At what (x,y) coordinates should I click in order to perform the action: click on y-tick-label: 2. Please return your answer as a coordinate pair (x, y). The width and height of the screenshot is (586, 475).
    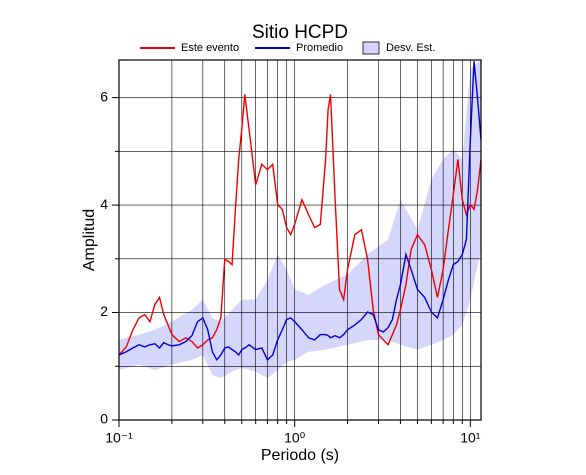
    Looking at the image, I should click on (104, 311).